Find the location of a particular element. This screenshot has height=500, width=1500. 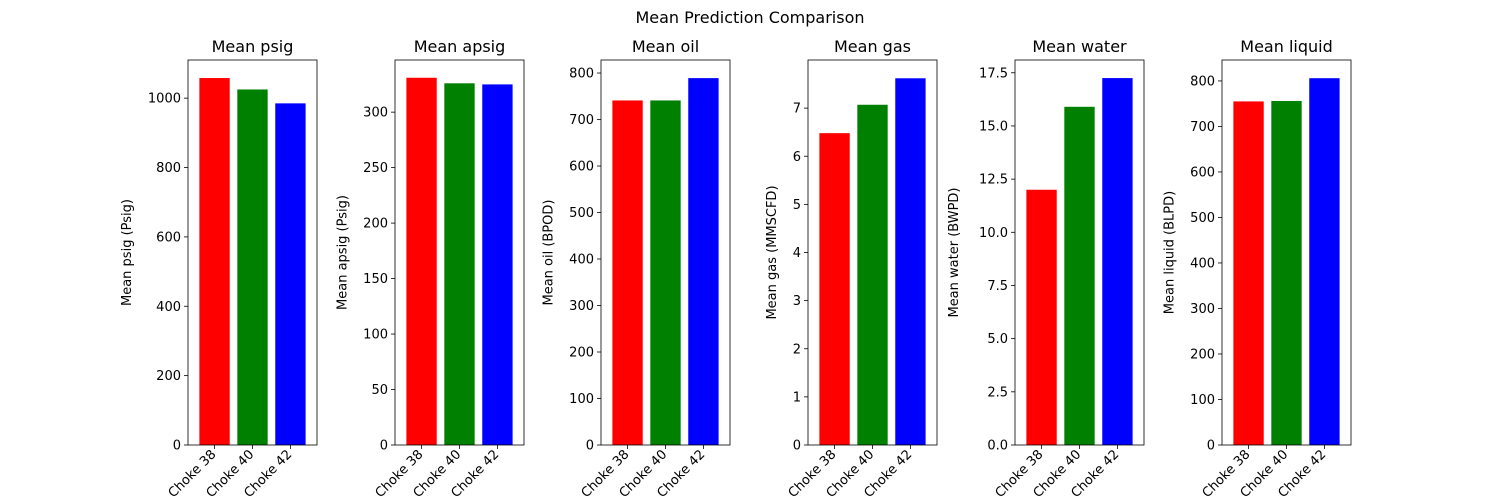

subplot-title: Mean psig is located at coordinates (253, 46).